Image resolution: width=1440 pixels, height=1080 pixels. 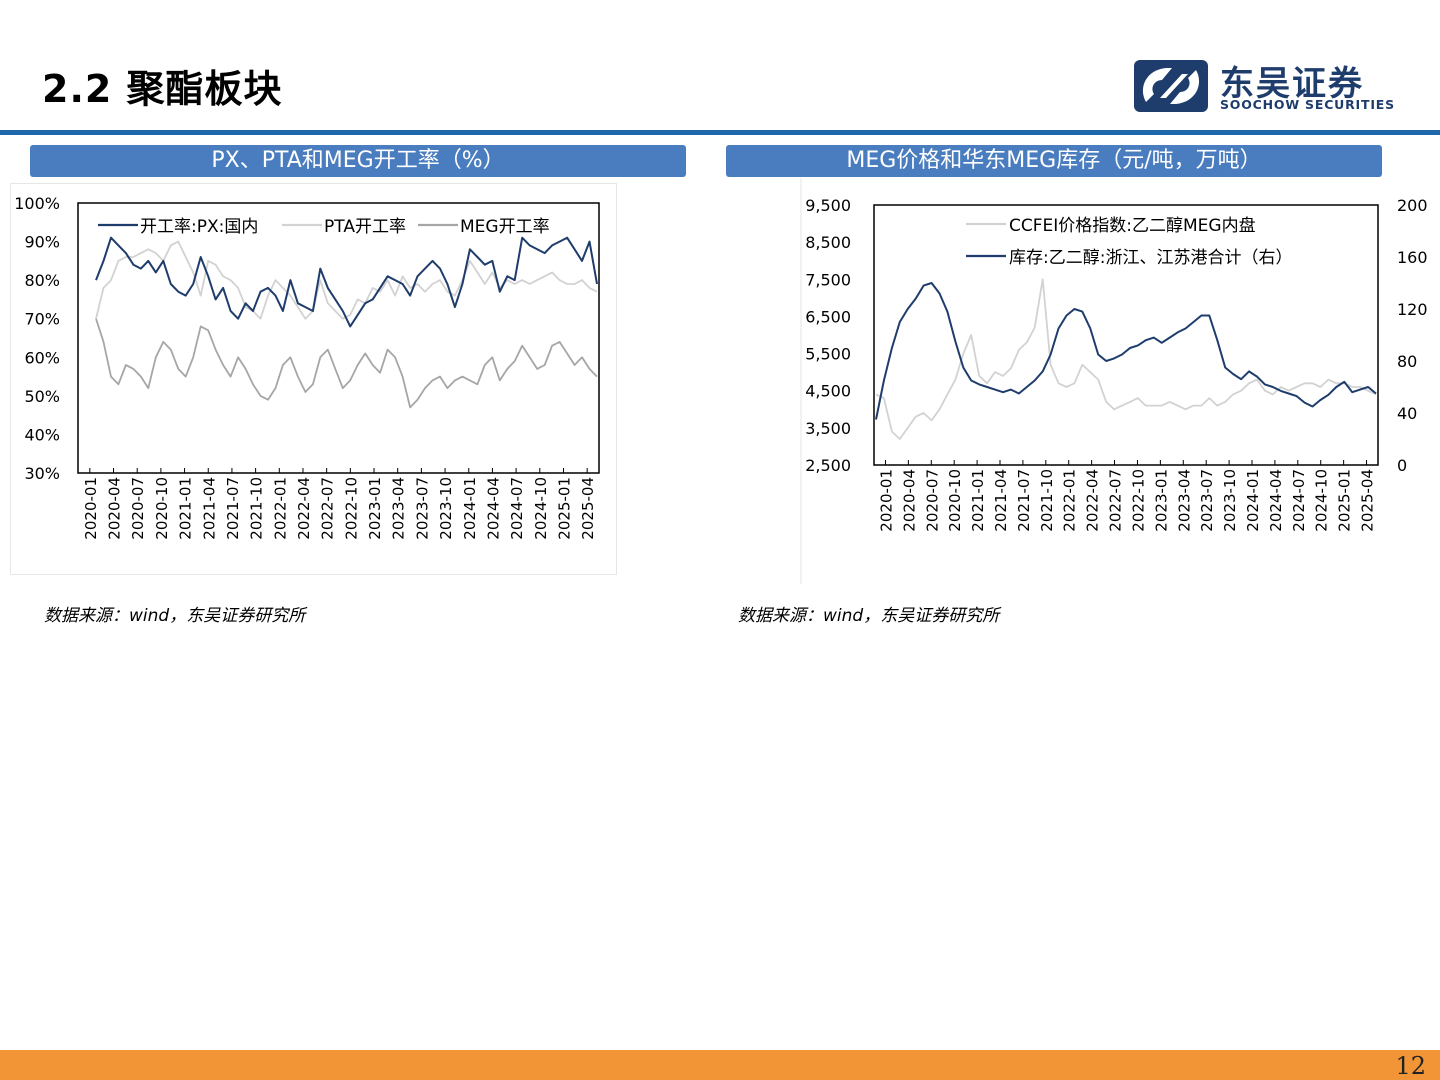 What do you see at coordinates (42, 280) in the screenshot?
I see `y-tick-label: 80%` at bounding box center [42, 280].